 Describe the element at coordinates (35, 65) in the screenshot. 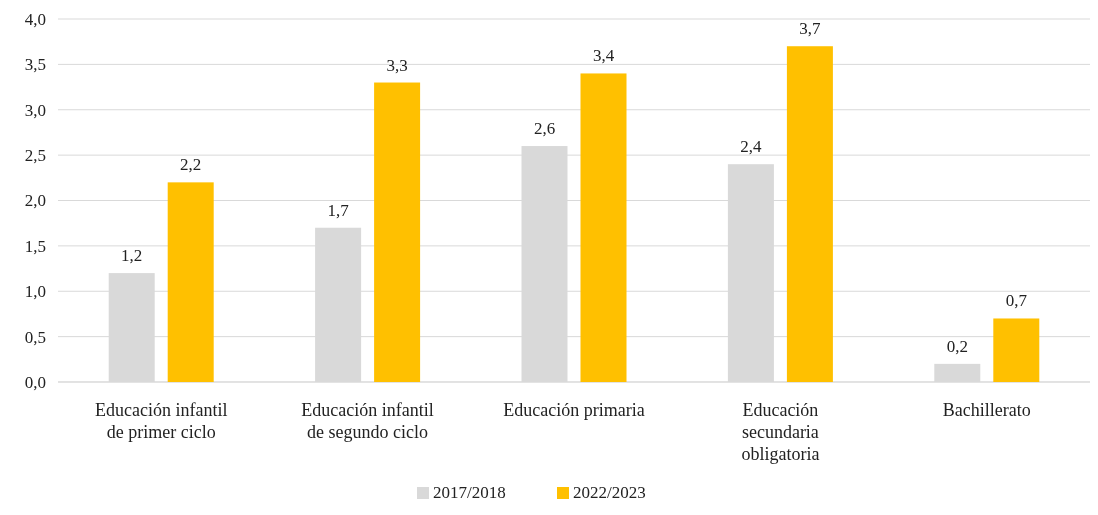

I see `y-tick-label: 3,5` at that location.